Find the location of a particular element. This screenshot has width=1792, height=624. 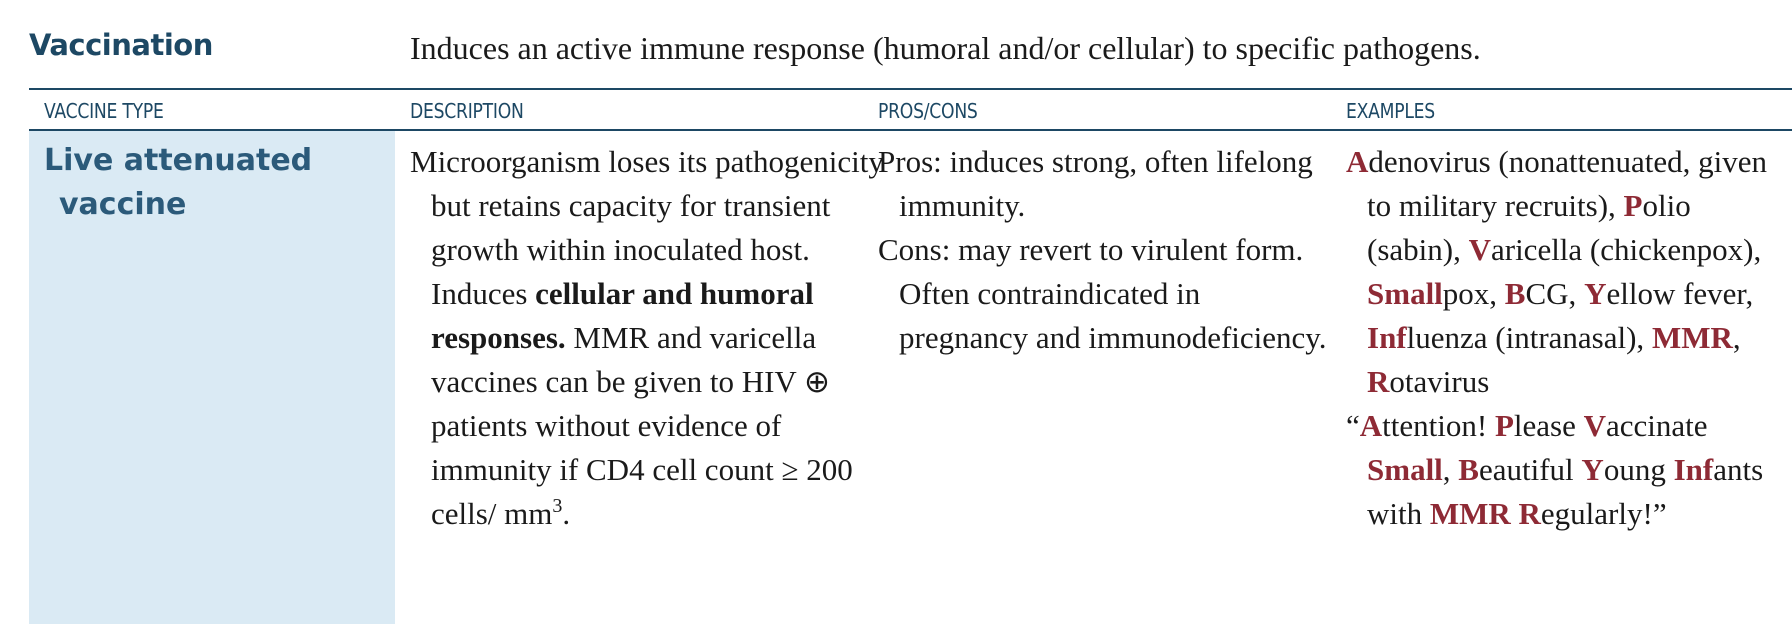

list-mnemonic-letter: Y is located at coordinates (1595, 293).